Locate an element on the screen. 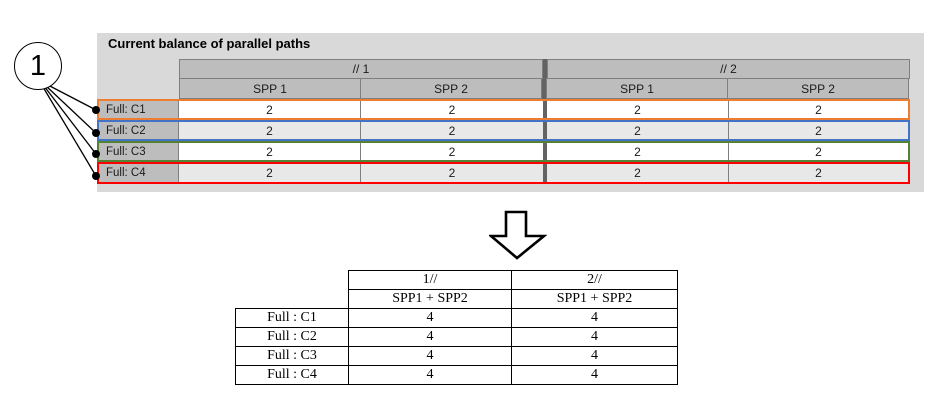 The image size is (943, 418). bottom-table-row-c3: Full : C3 4 4 is located at coordinates (456, 356).